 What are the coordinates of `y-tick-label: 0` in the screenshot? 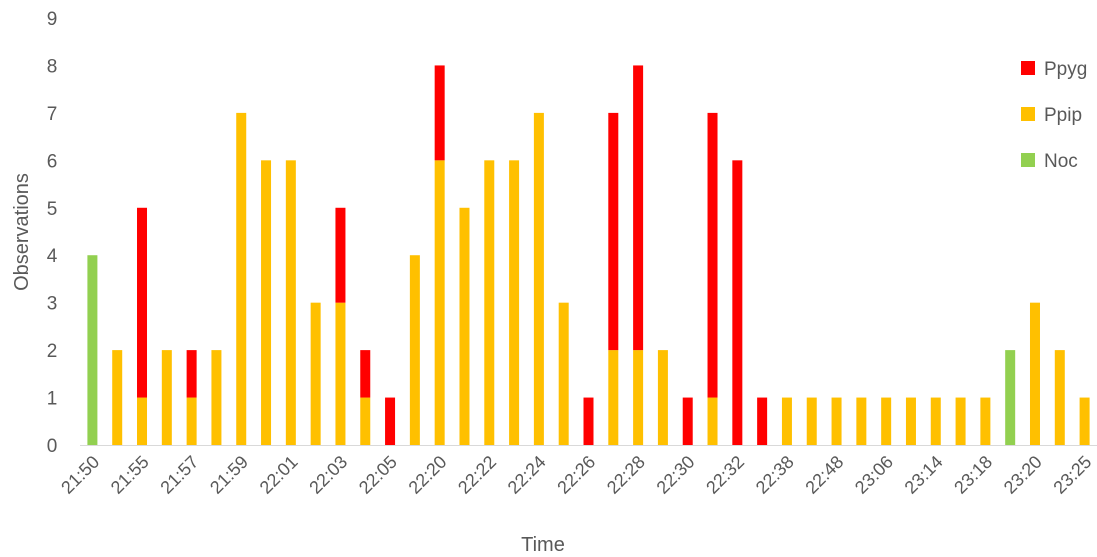 It's located at (52, 446).